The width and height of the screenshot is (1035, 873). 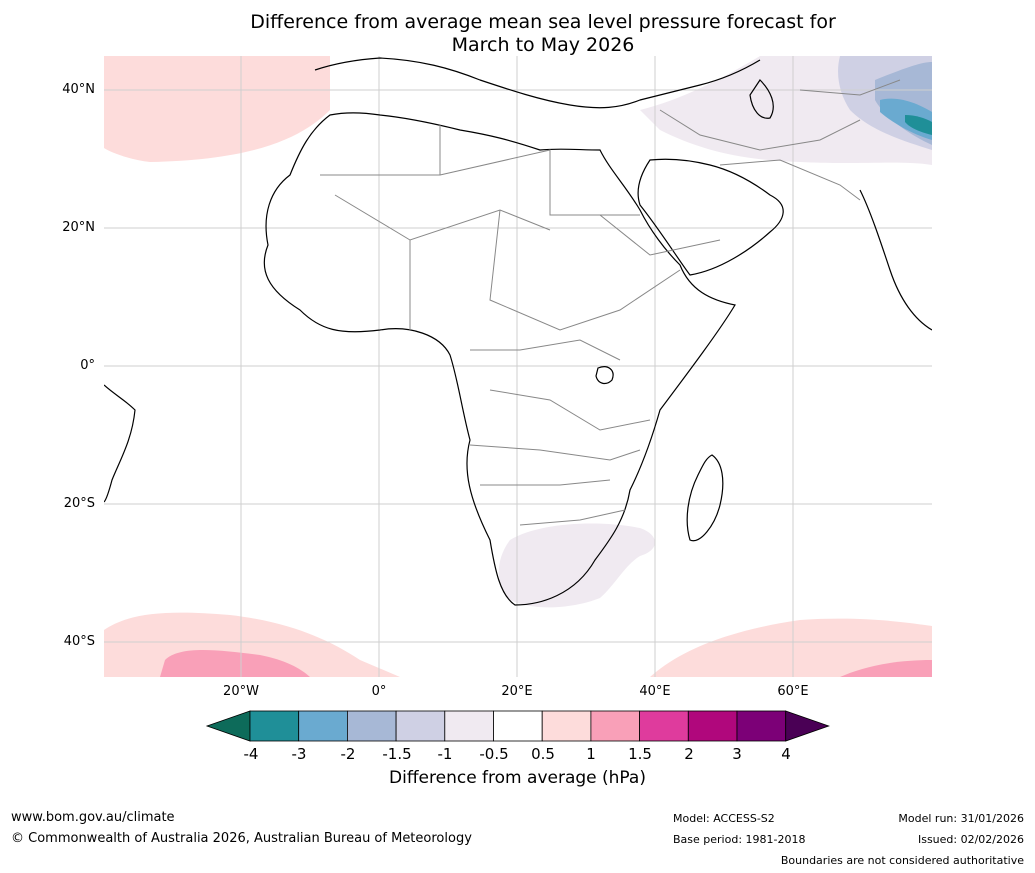 I want to click on positive-anomaly-southern-ocean-east-core, so click(x=886, y=668).